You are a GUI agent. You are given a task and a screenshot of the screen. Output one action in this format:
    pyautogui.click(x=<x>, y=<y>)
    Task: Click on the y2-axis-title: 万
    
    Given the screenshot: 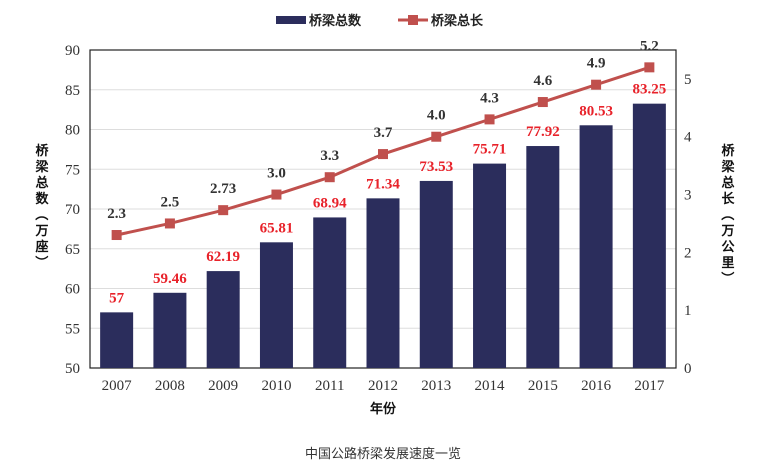 What is the action you would take?
    pyautogui.click(x=727, y=231)
    